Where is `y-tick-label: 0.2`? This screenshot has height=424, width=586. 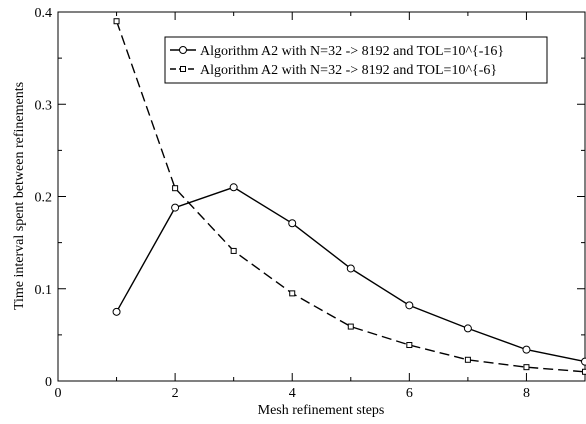 y-tick-label: 0.2 is located at coordinates (44, 198).